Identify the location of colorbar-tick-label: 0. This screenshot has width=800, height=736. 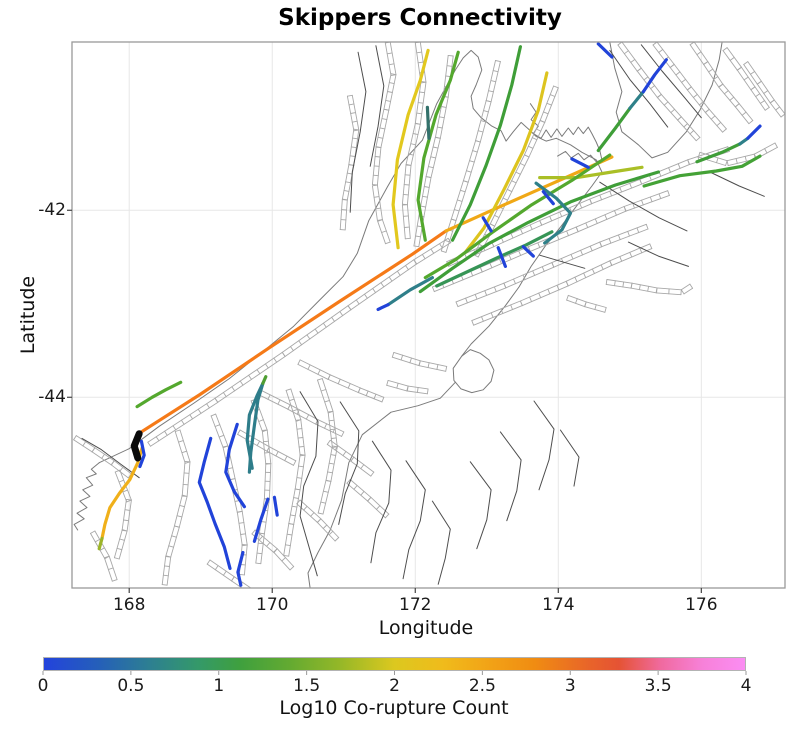
(43, 686).